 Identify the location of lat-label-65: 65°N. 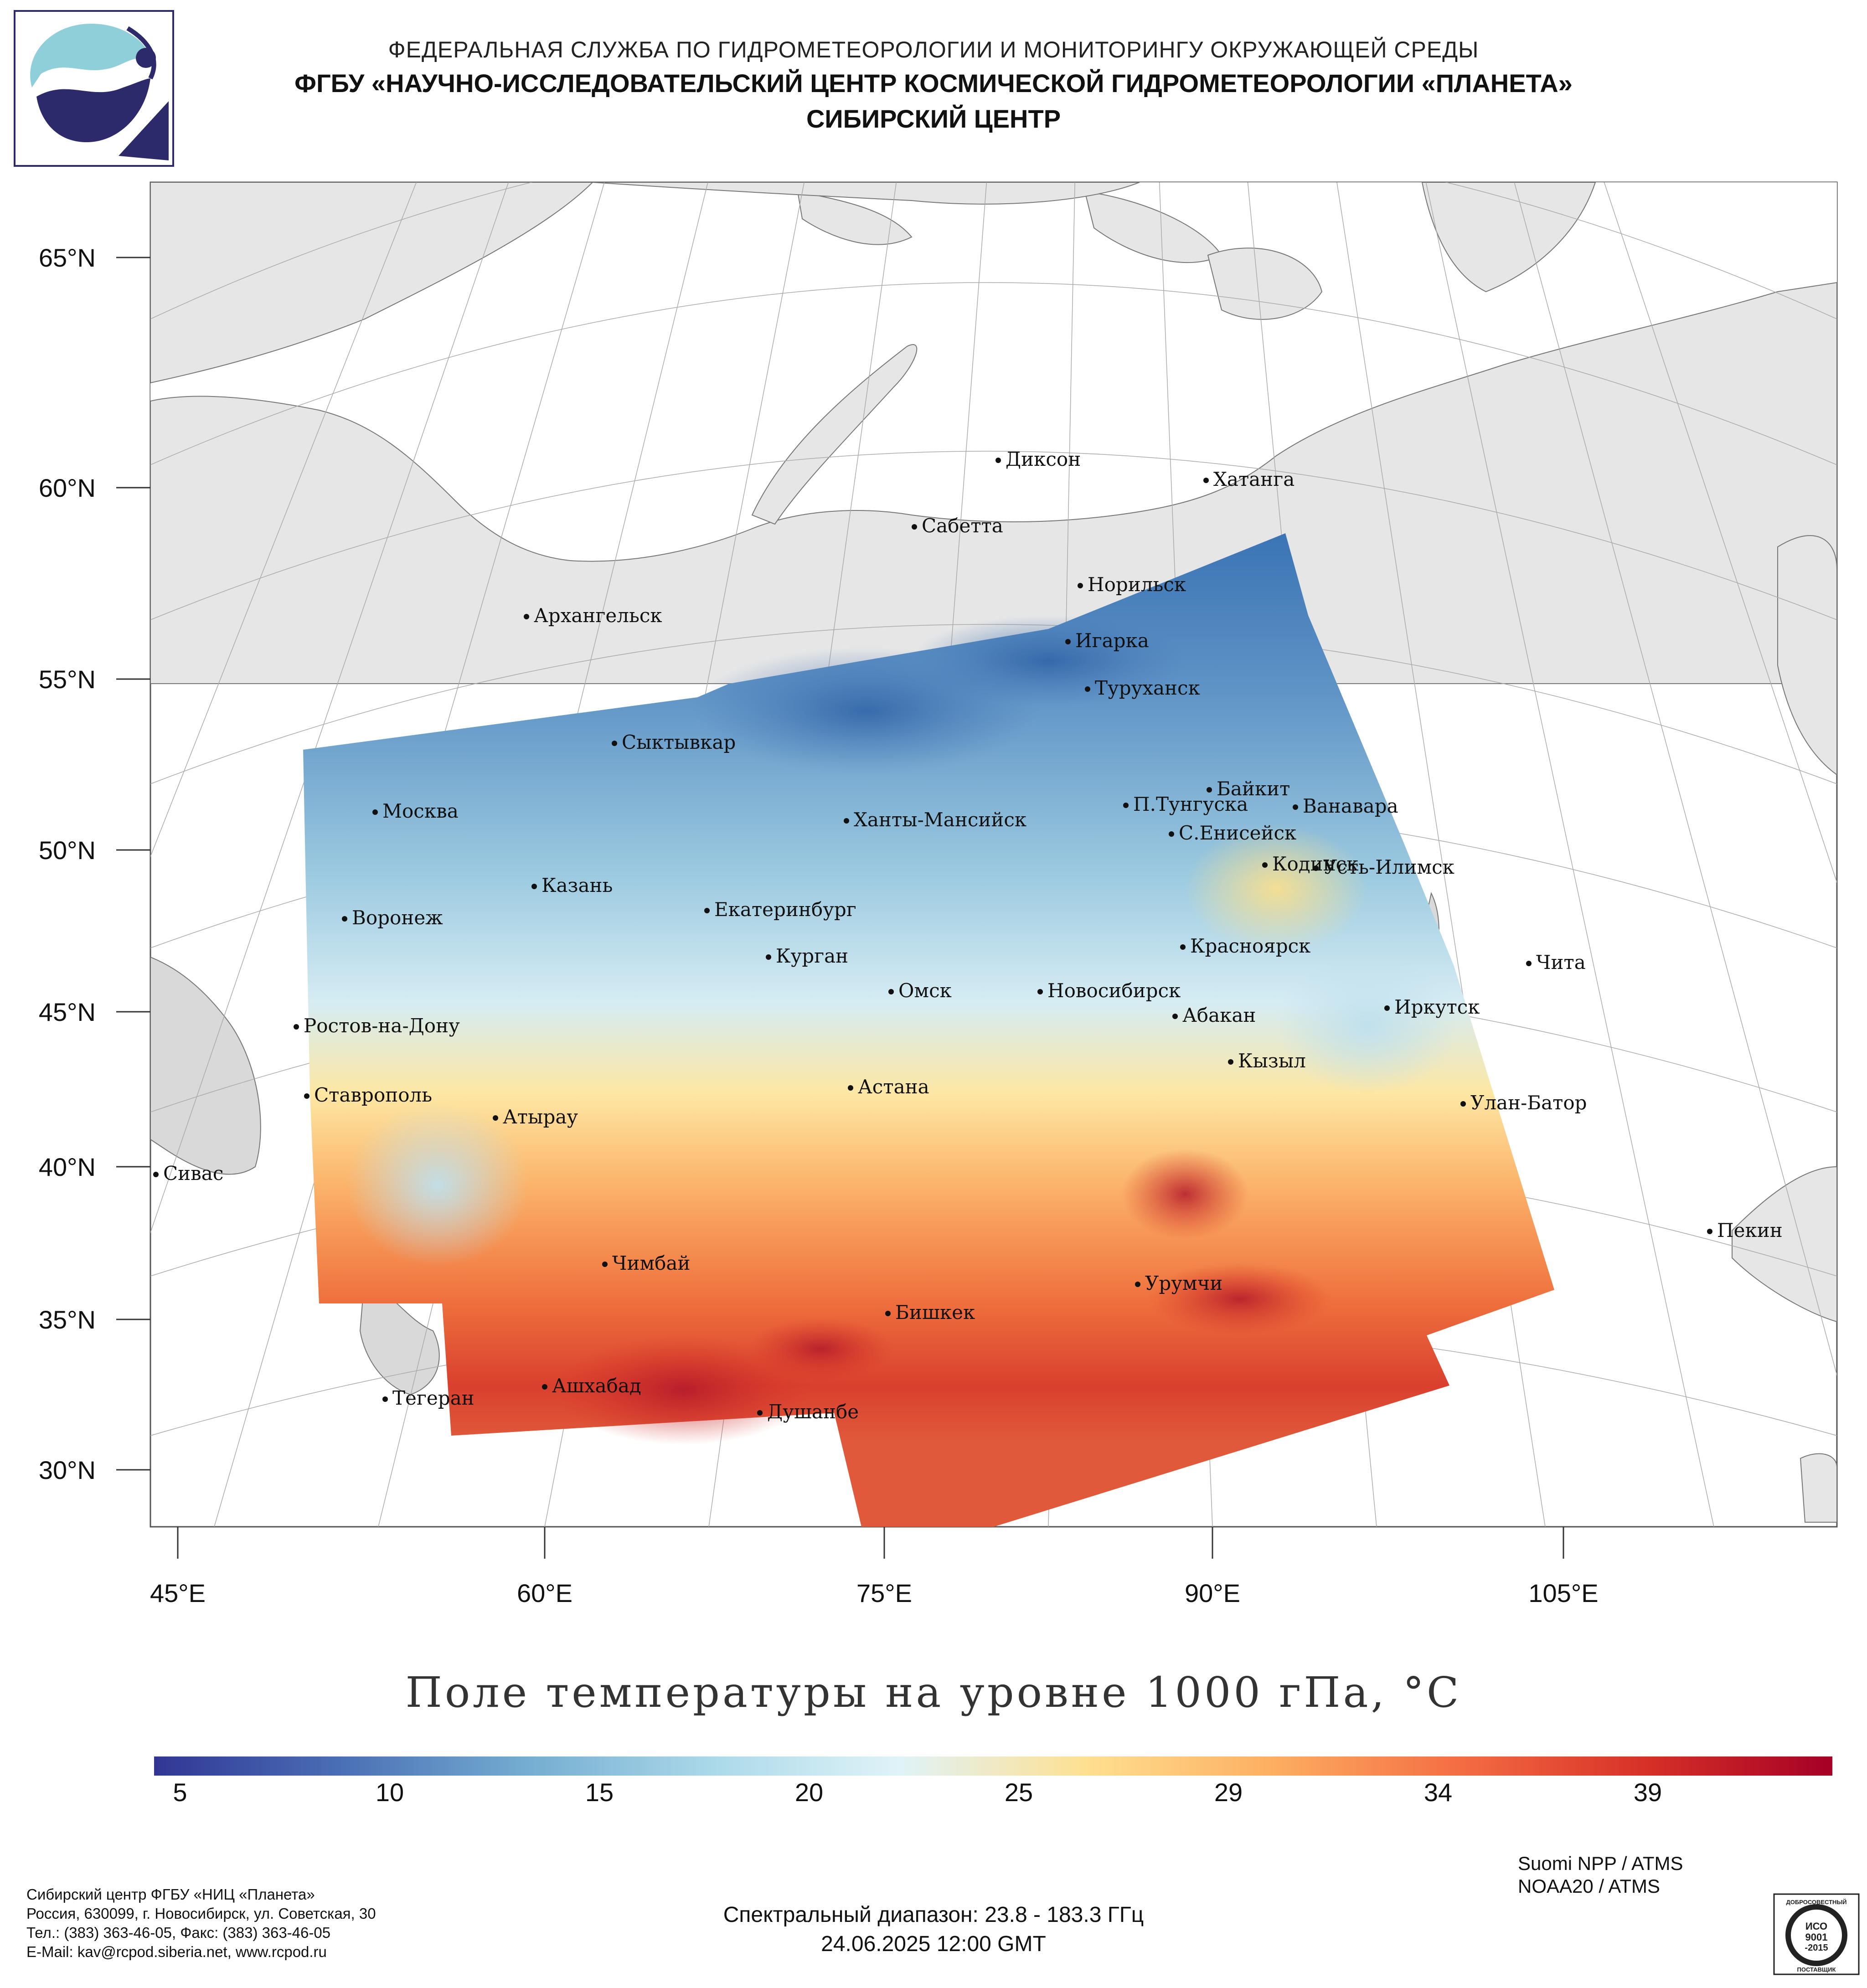
(67, 258).